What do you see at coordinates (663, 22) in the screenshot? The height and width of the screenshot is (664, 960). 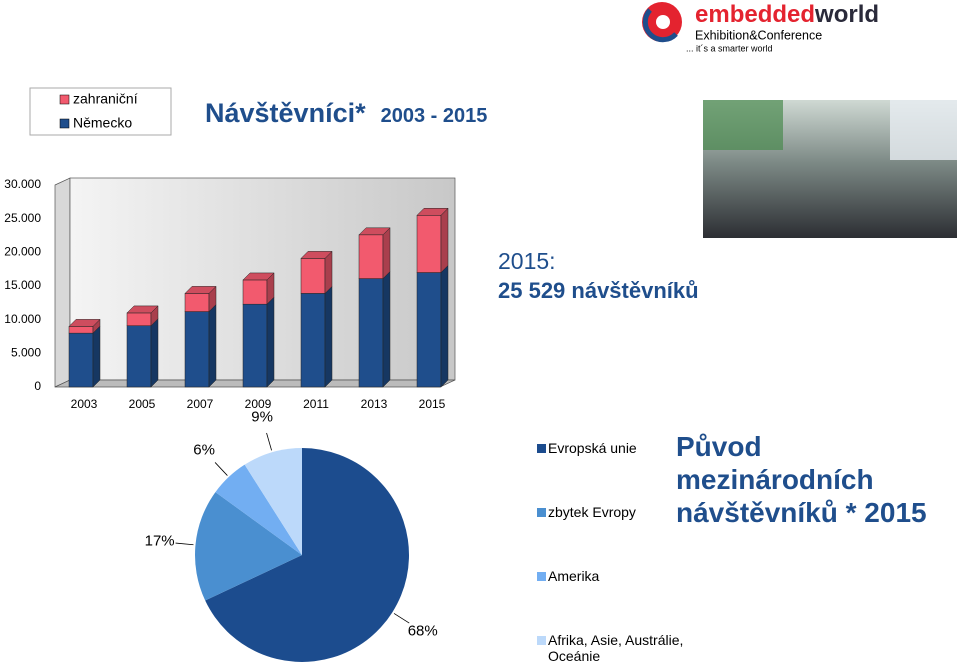 I see `logo-dot` at bounding box center [663, 22].